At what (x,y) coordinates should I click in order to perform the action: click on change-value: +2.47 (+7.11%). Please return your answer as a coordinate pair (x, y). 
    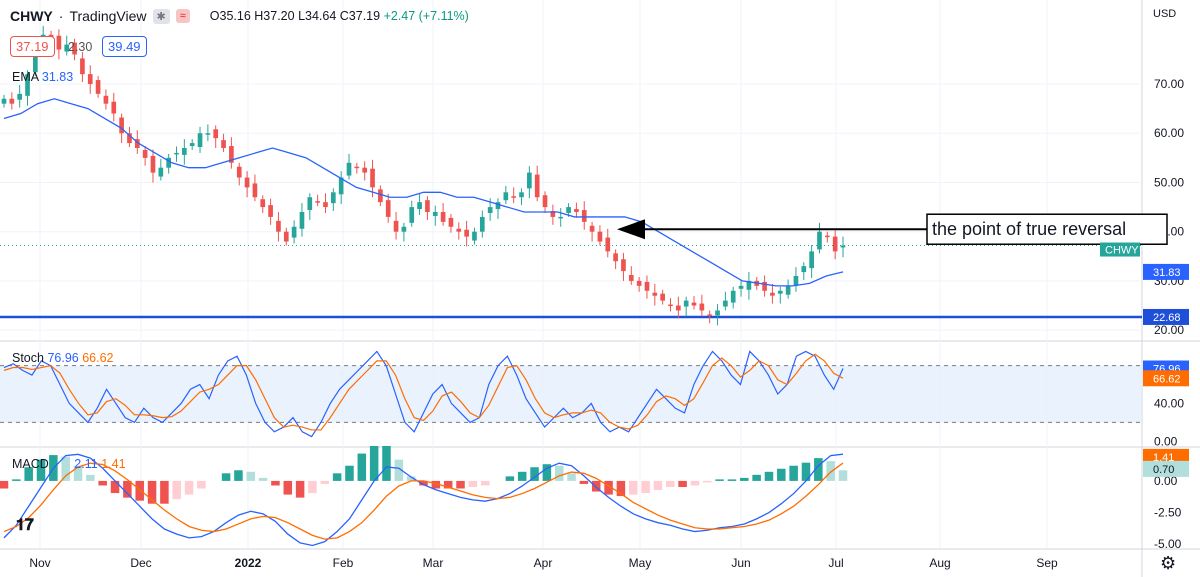
    Looking at the image, I should click on (426, 16).